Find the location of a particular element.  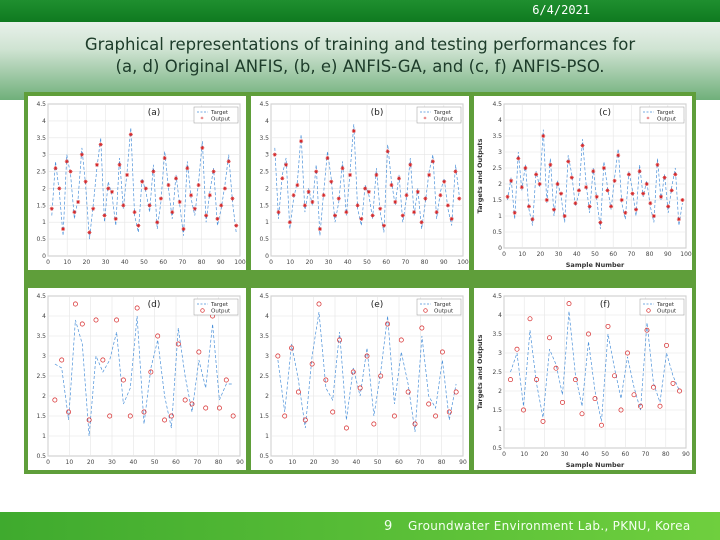

target-series-line is located at coordinates (144, 376).